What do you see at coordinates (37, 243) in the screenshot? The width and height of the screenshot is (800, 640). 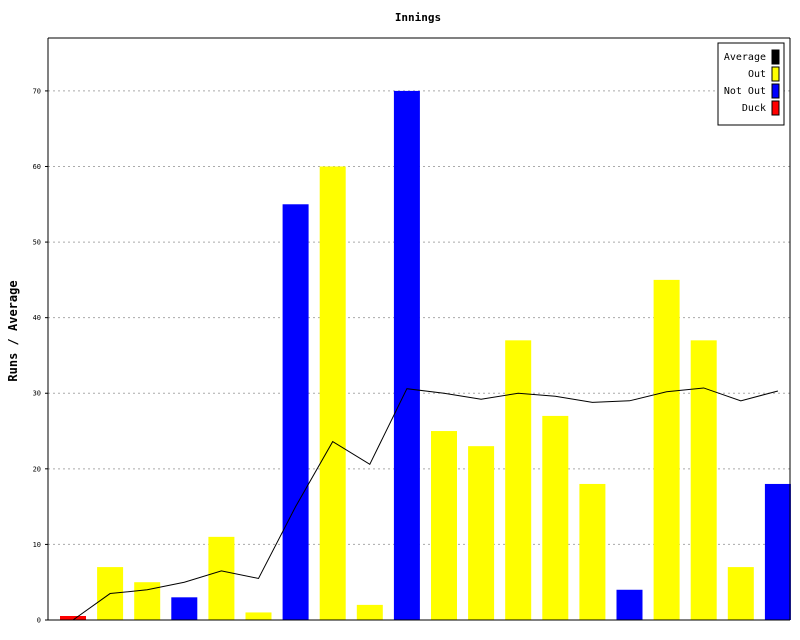 I see `y-tick-label: 50` at bounding box center [37, 243].